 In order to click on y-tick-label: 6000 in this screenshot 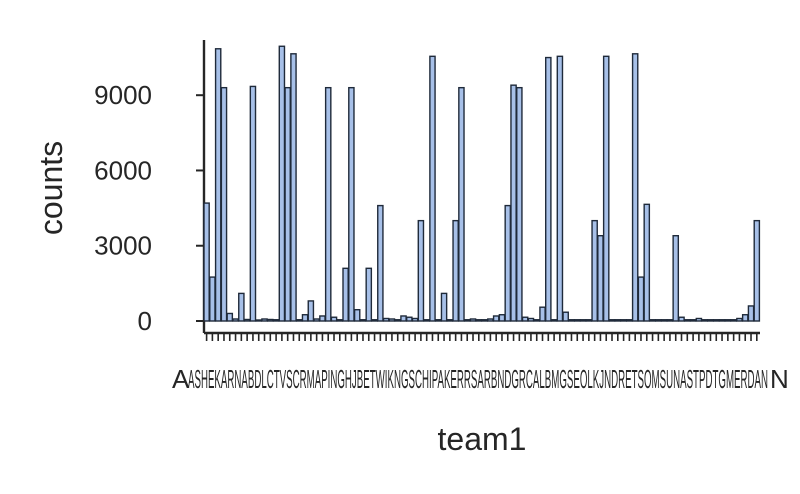, I will do `click(123, 170)`.